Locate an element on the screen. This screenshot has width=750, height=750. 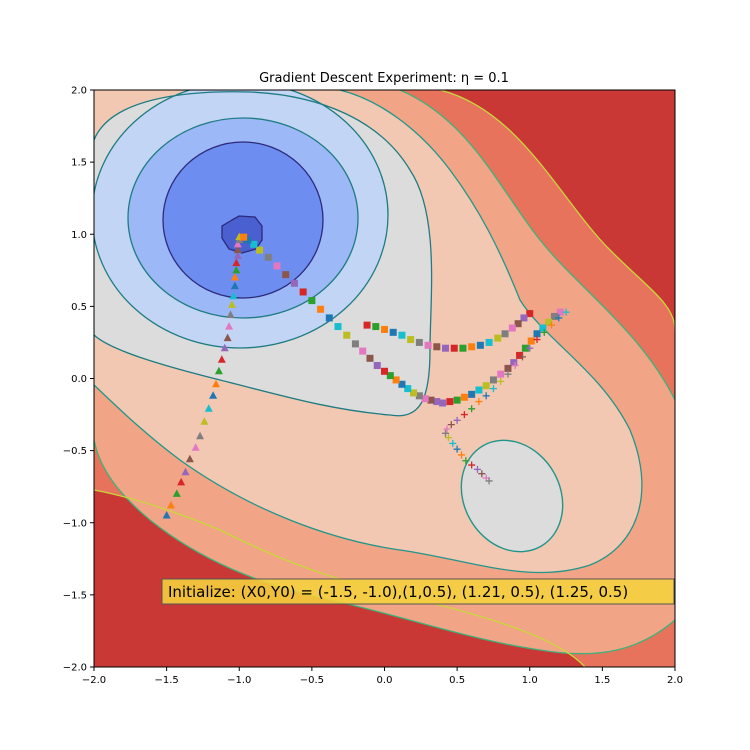
x-tick-label: 0.5 is located at coordinates (457, 680).